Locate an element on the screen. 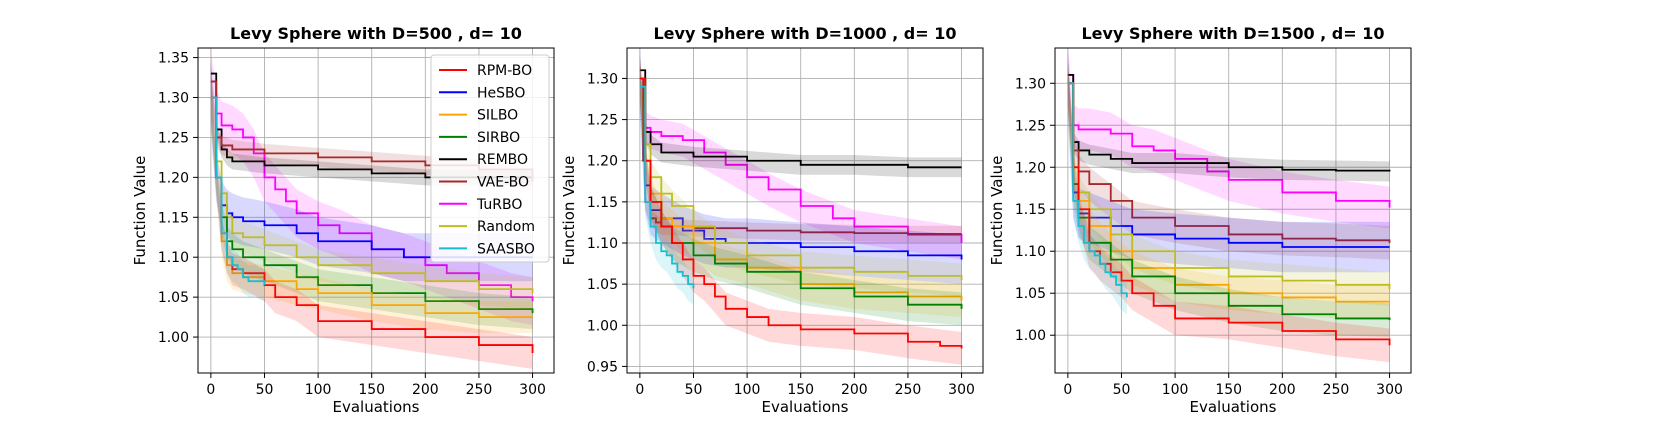 The width and height of the screenshot is (1661, 443). chart-title: Levy Sphere with D=500 , d= 10 is located at coordinates (376, 33).